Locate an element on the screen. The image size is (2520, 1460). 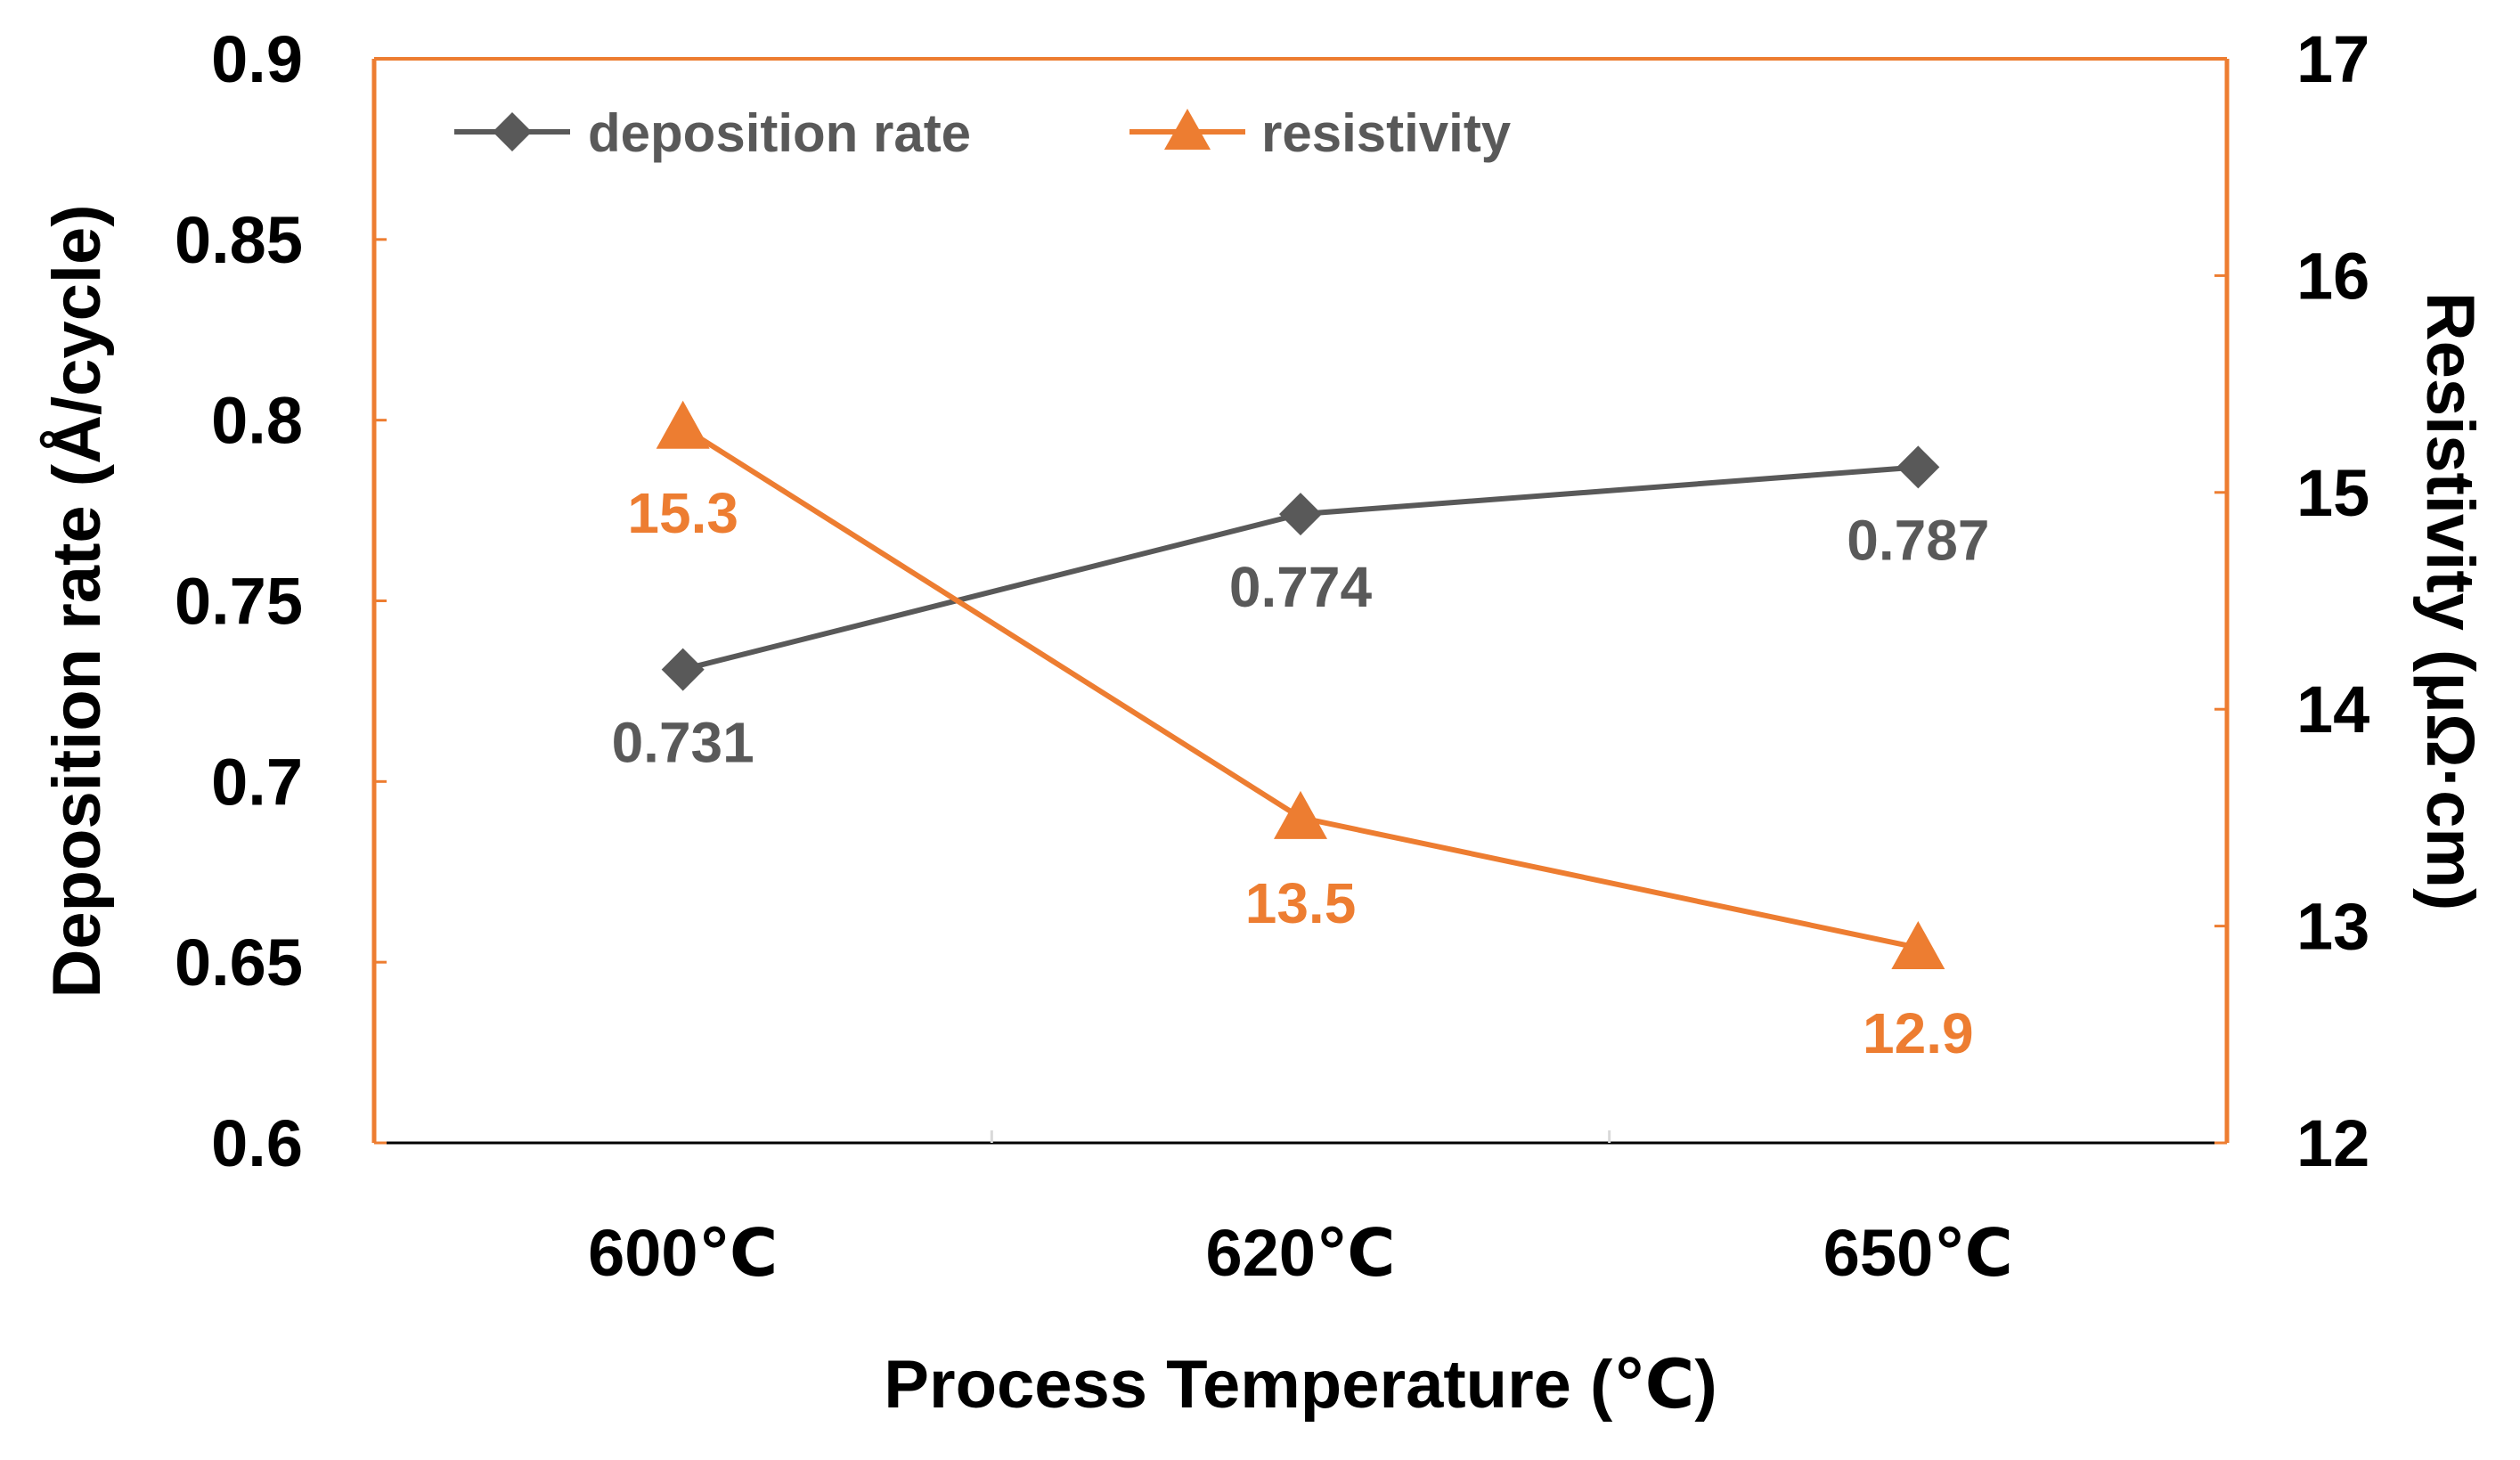
x-tick-label: 650℃ is located at coordinates (1918, 1253).